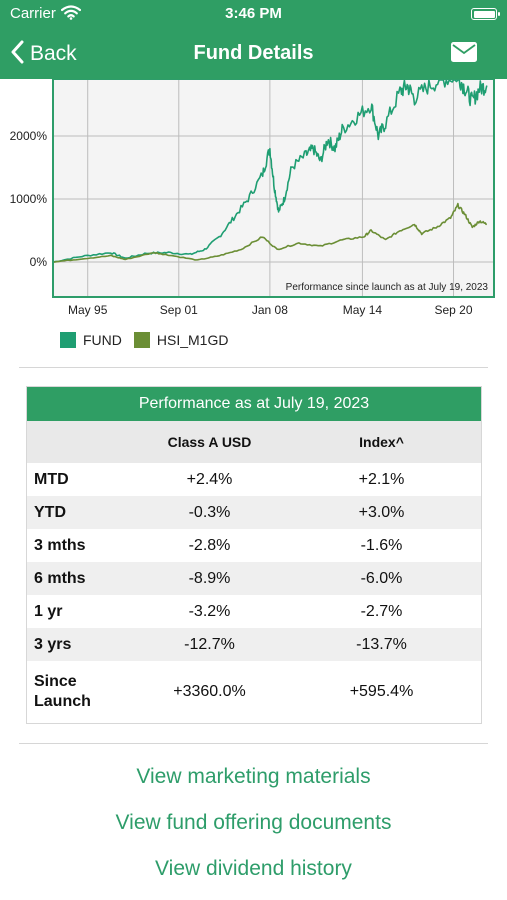  I want to click on index-value: -1.6%, so click(381, 545).